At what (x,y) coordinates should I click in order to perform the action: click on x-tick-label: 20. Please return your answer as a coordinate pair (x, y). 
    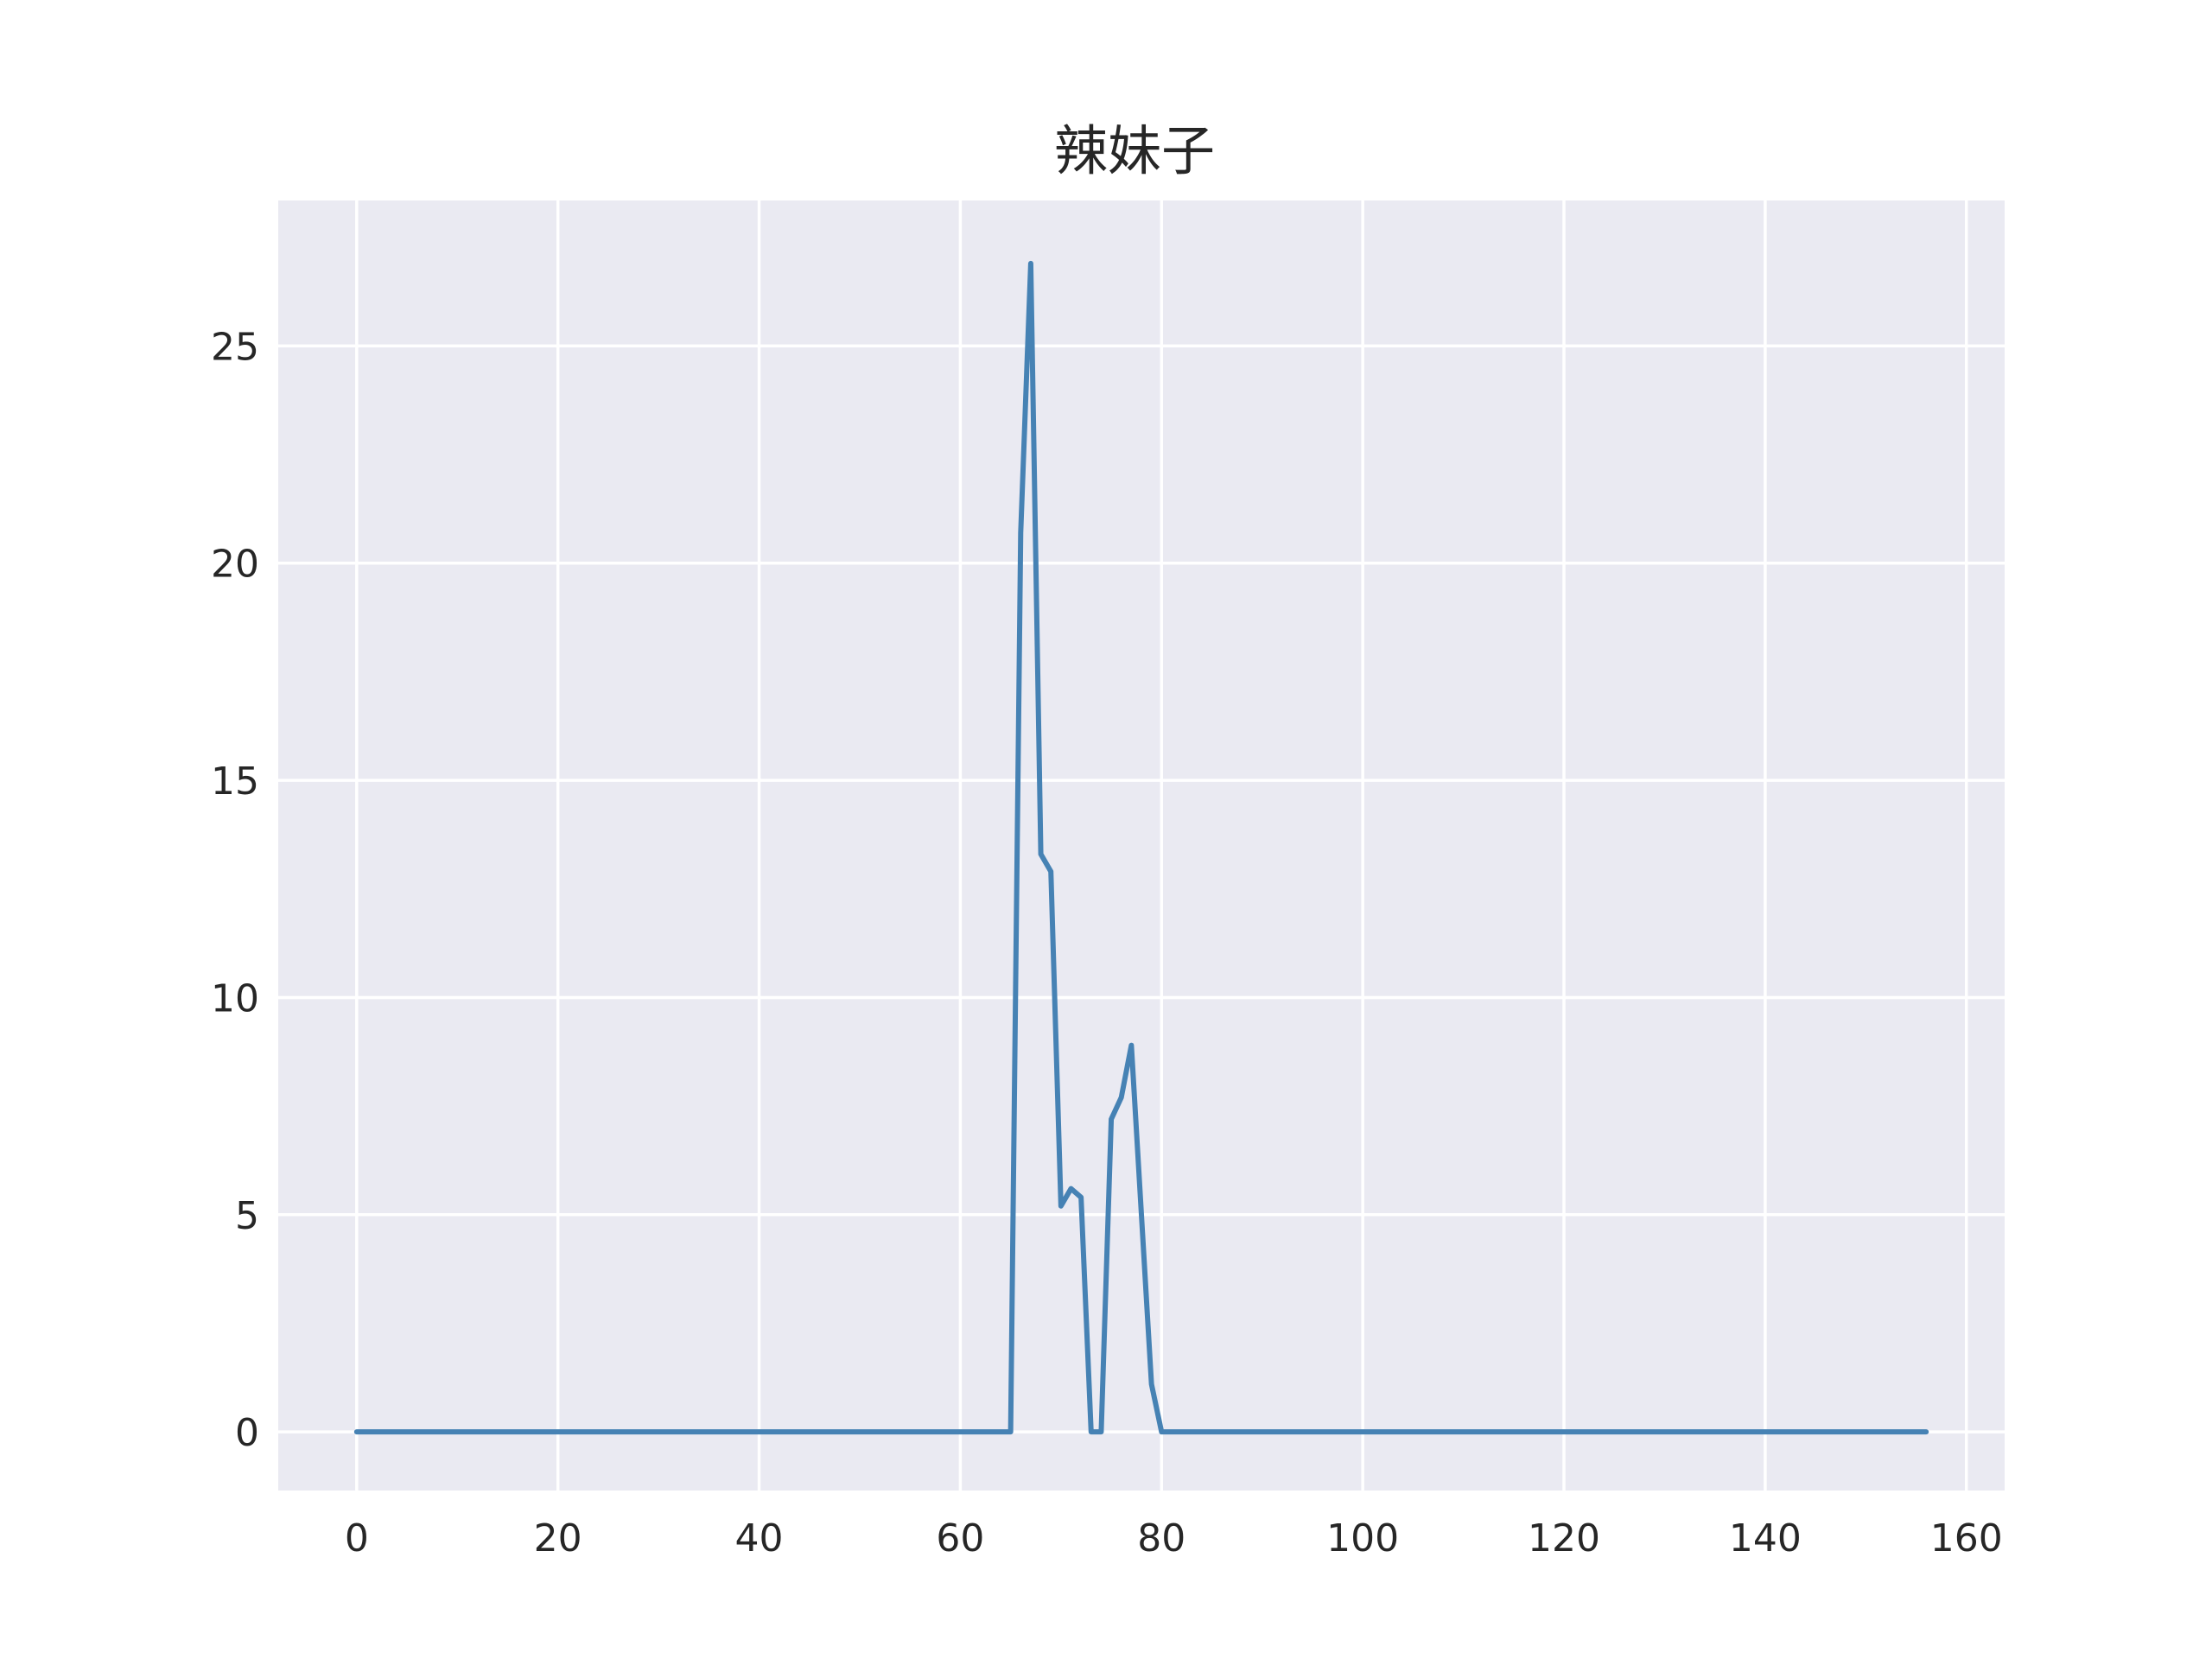
    Looking at the image, I should click on (558, 1538).